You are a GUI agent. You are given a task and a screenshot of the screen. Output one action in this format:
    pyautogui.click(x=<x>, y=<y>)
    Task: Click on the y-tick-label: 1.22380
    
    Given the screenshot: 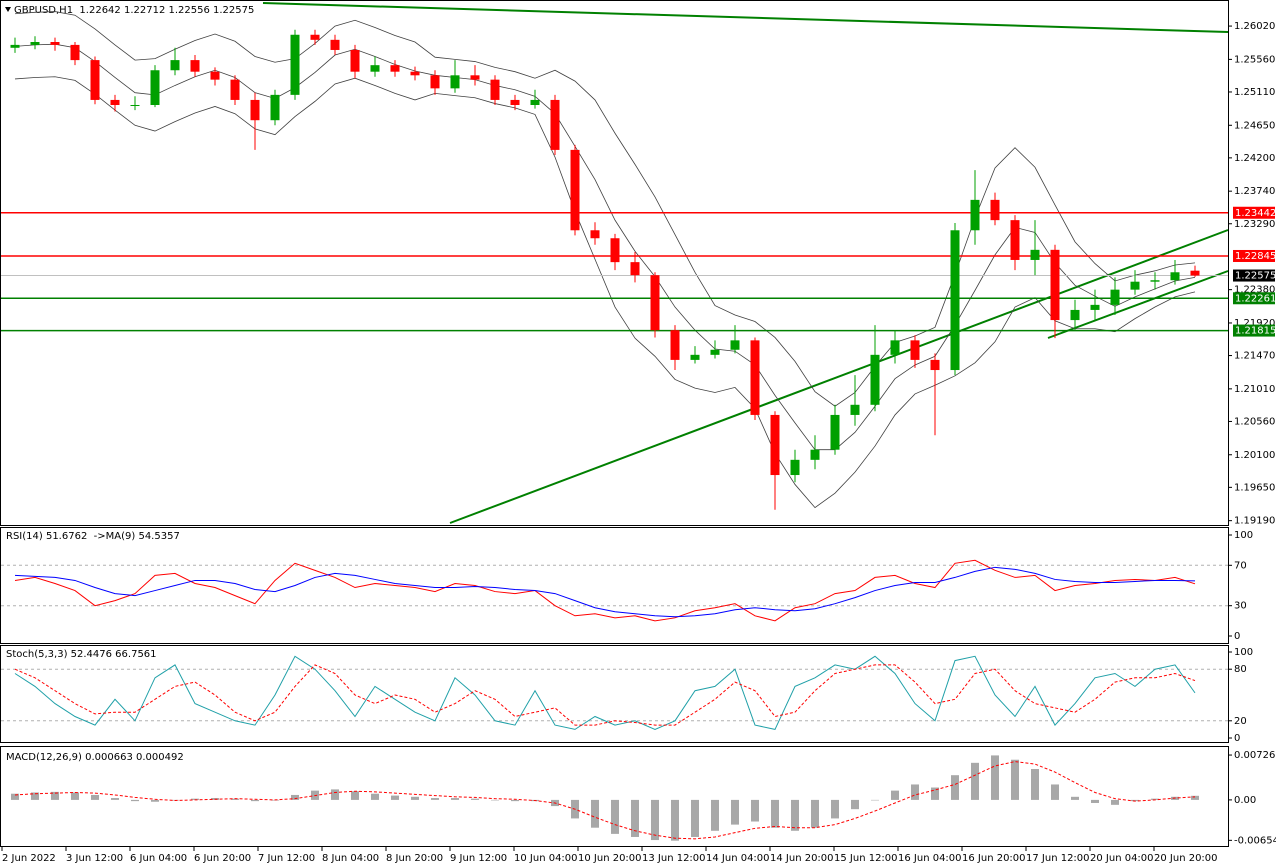 What is the action you would take?
    pyautogui.click(x=1254, y=290)
    